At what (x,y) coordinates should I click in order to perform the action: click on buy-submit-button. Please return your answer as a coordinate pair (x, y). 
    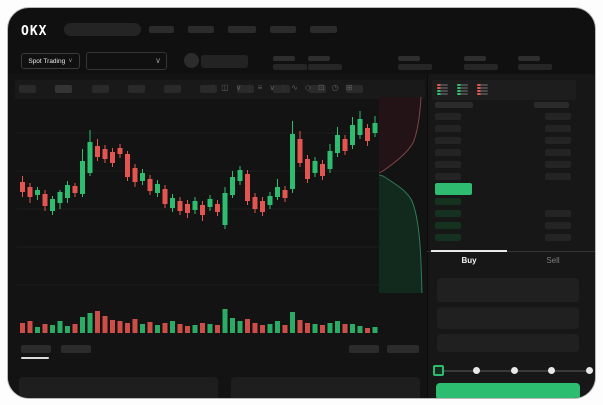
    Looking at the image, I should click on (508, 390).